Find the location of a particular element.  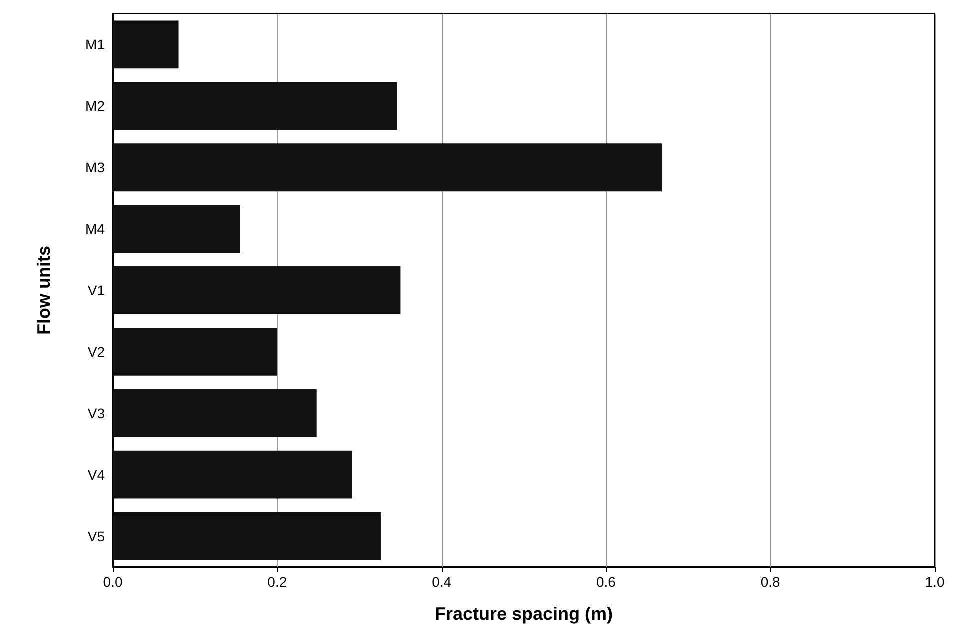

x-axis-title: Fracture spacing (m) is located at coordinates (524, 614).